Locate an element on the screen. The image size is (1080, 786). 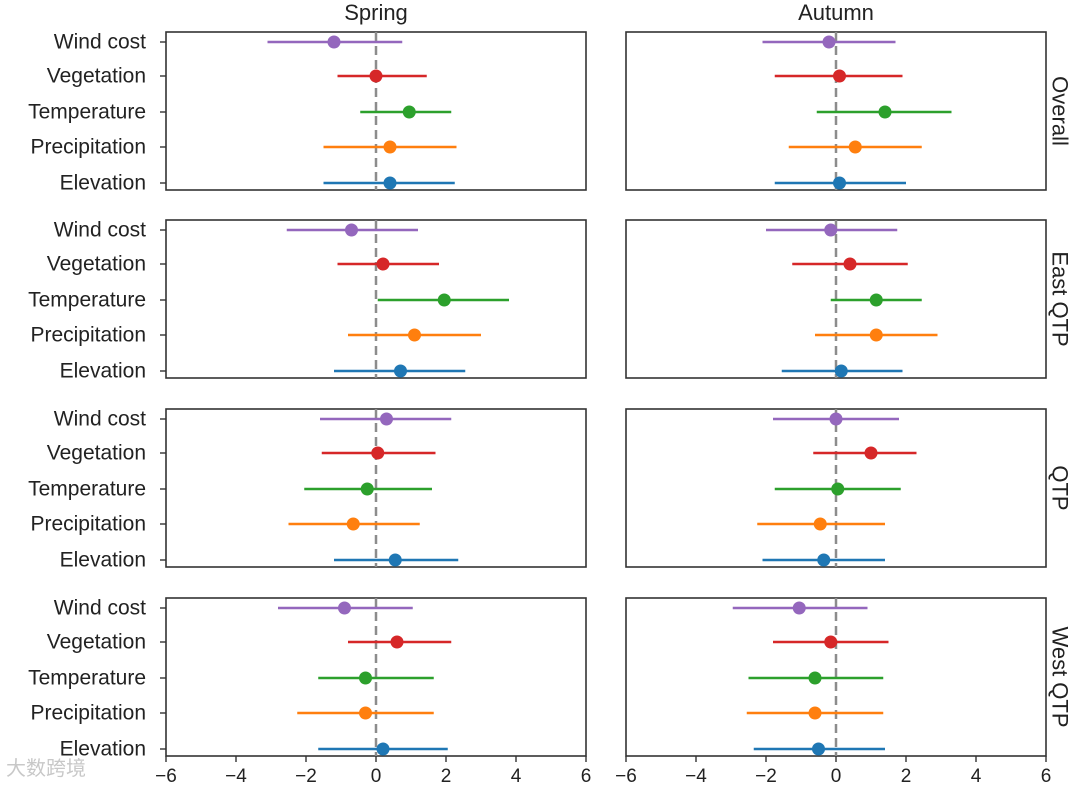
x-tick-label-autumn-5: 4 is located at coordinates (976, 776).